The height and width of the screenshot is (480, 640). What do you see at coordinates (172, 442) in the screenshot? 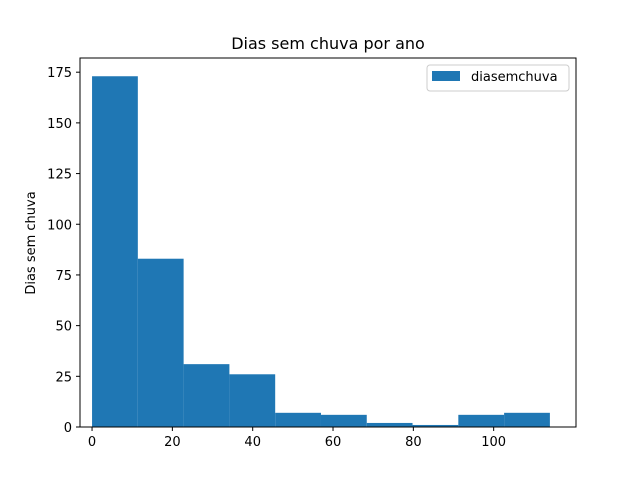
I see `x-tick-label: 20` at bounding box center [172, 442].